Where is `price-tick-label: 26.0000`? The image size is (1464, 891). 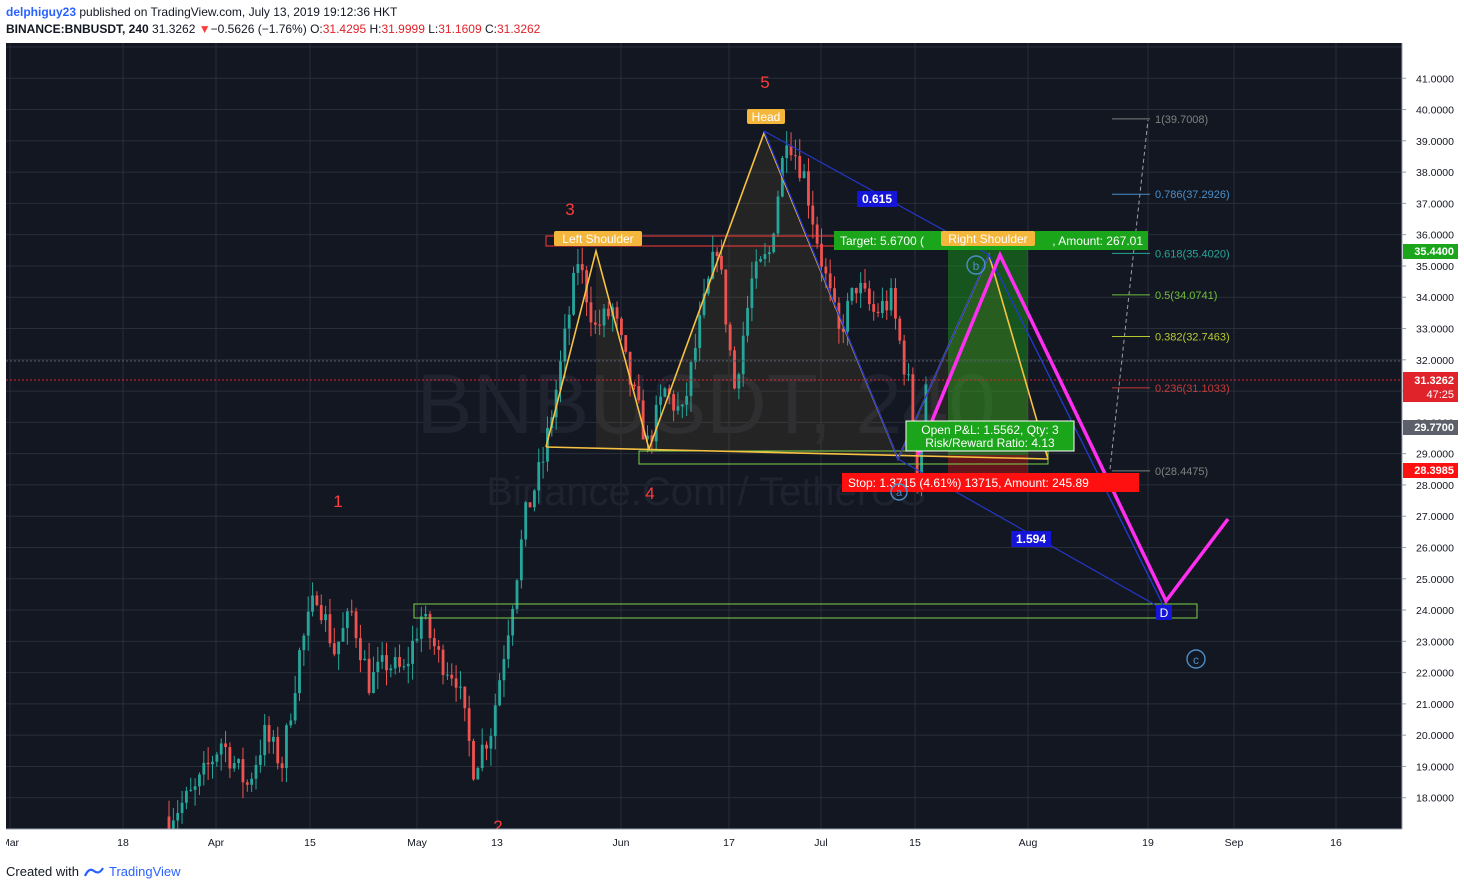
price-tick-label: 26.0000 is located at coordinates (1435, 548).